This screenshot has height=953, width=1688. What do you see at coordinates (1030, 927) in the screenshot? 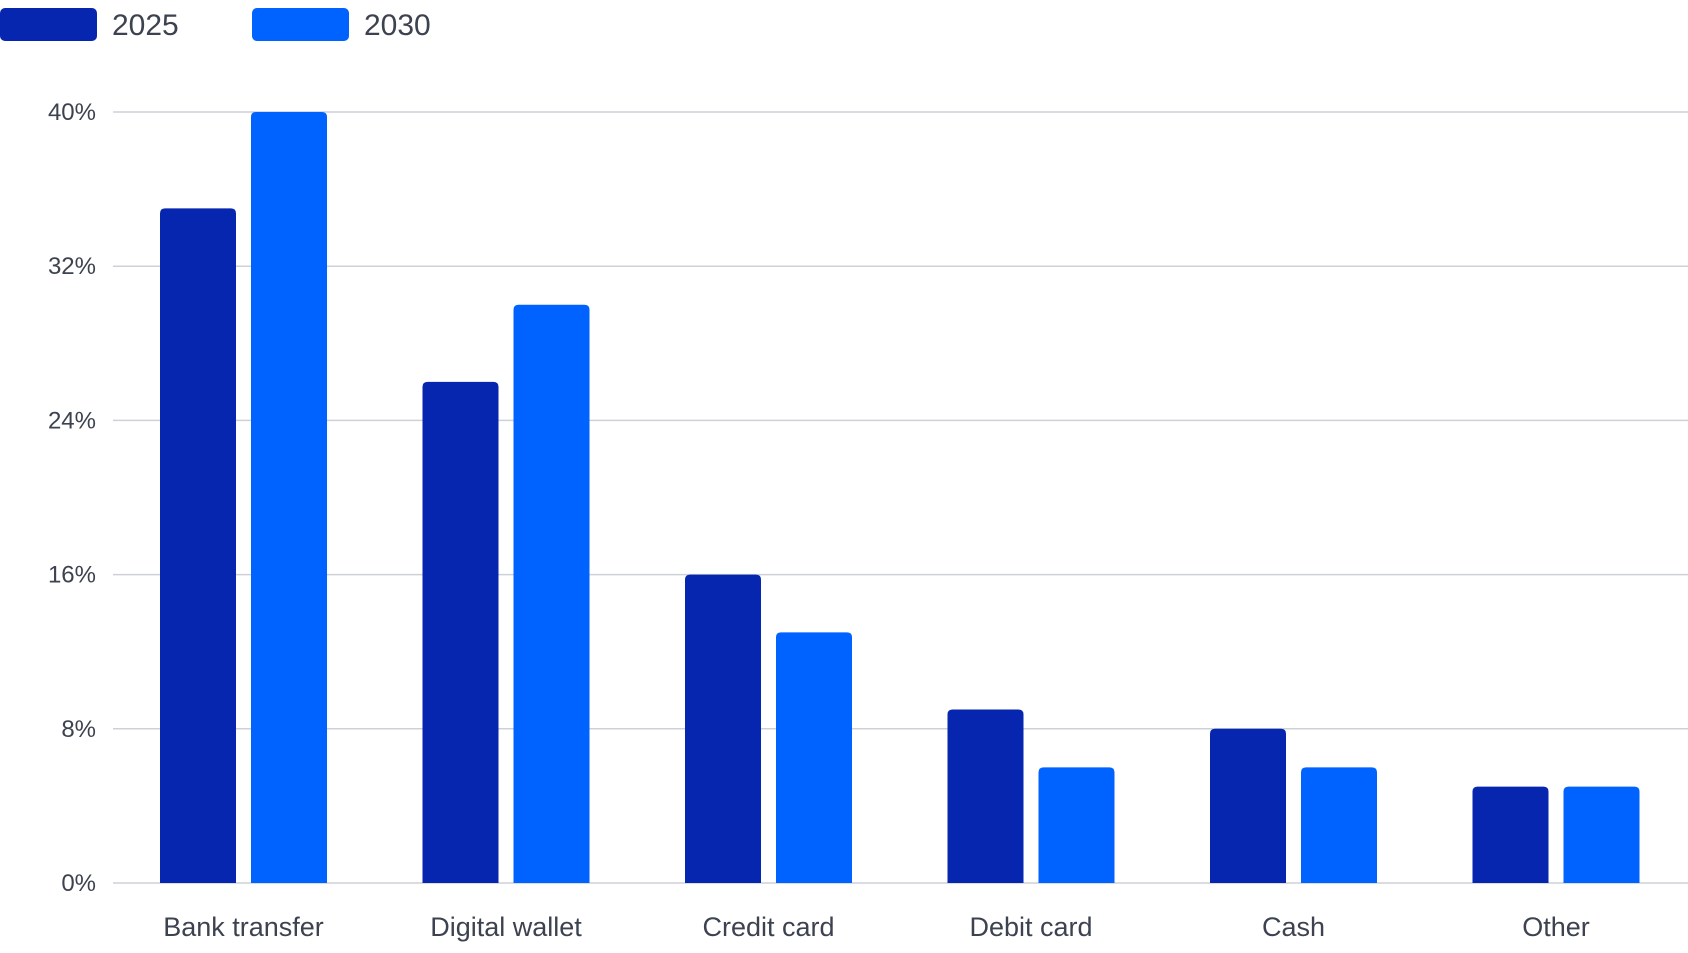
I see `x-tick-label: Debit card` at bounding box center [1030, 927].